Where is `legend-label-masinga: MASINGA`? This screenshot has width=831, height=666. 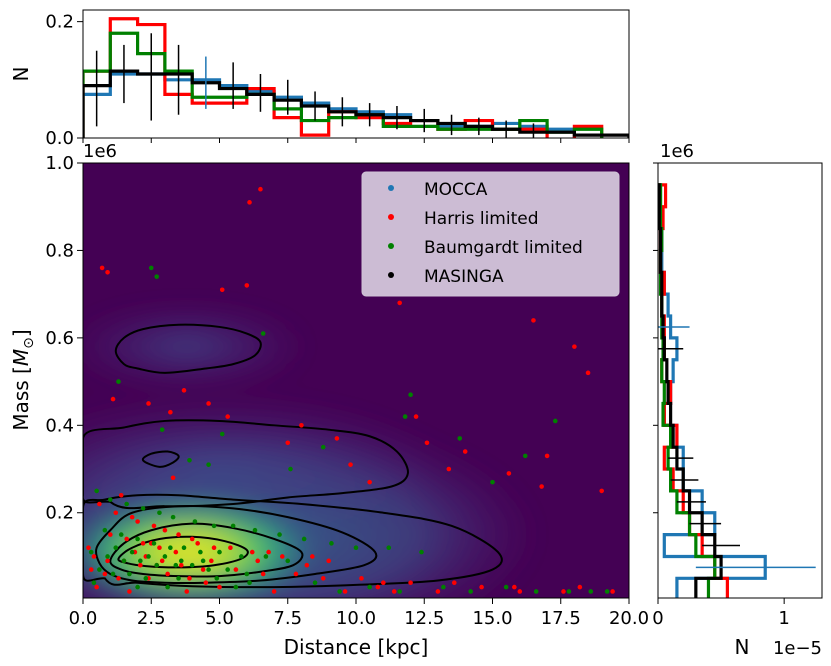 legend-label-masinga: MASINGA is located at coordinates (464, 277).